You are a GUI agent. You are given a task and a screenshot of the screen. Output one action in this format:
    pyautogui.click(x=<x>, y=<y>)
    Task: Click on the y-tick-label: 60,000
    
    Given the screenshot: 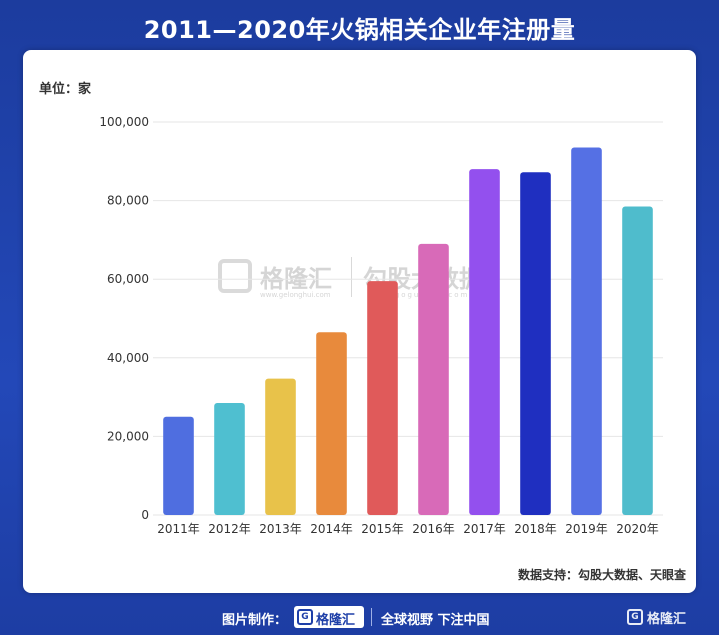 What is the action you would take?
    pyautogui.click(x=128, y=279)
    